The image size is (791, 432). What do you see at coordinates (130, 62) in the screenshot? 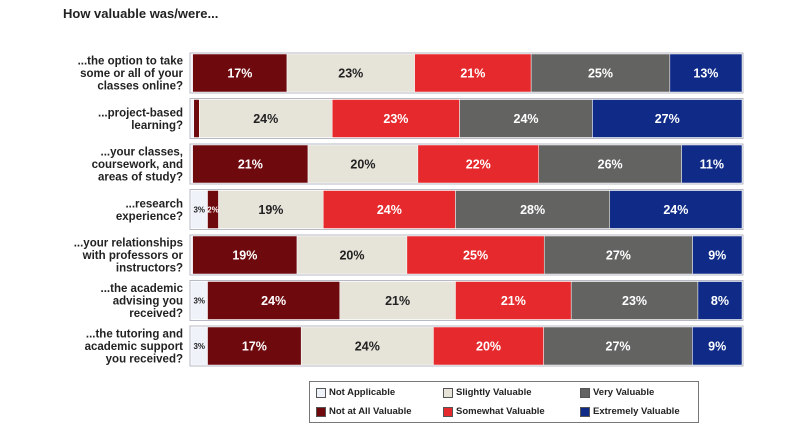
I see `category-label-line: ...the option to take` at bounding box center [130, 62].